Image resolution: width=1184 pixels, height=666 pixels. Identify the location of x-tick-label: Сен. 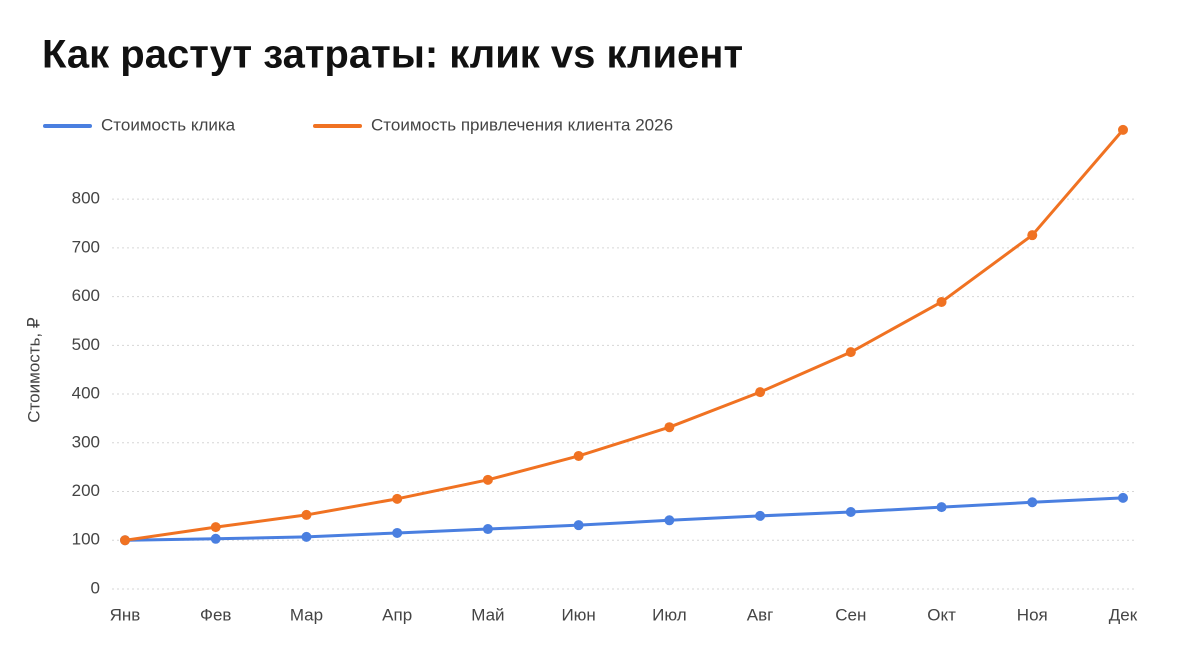
(850, 614).